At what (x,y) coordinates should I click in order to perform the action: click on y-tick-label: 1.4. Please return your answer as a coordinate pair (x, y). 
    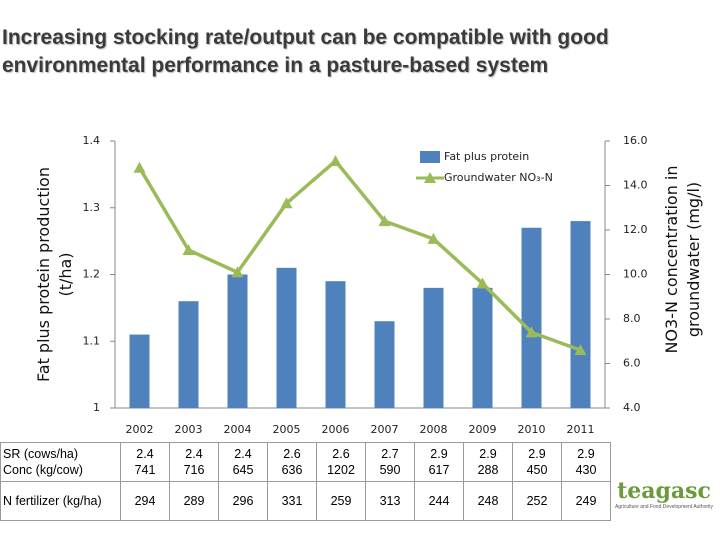
    Looking at the image, I should click on (92, 140).